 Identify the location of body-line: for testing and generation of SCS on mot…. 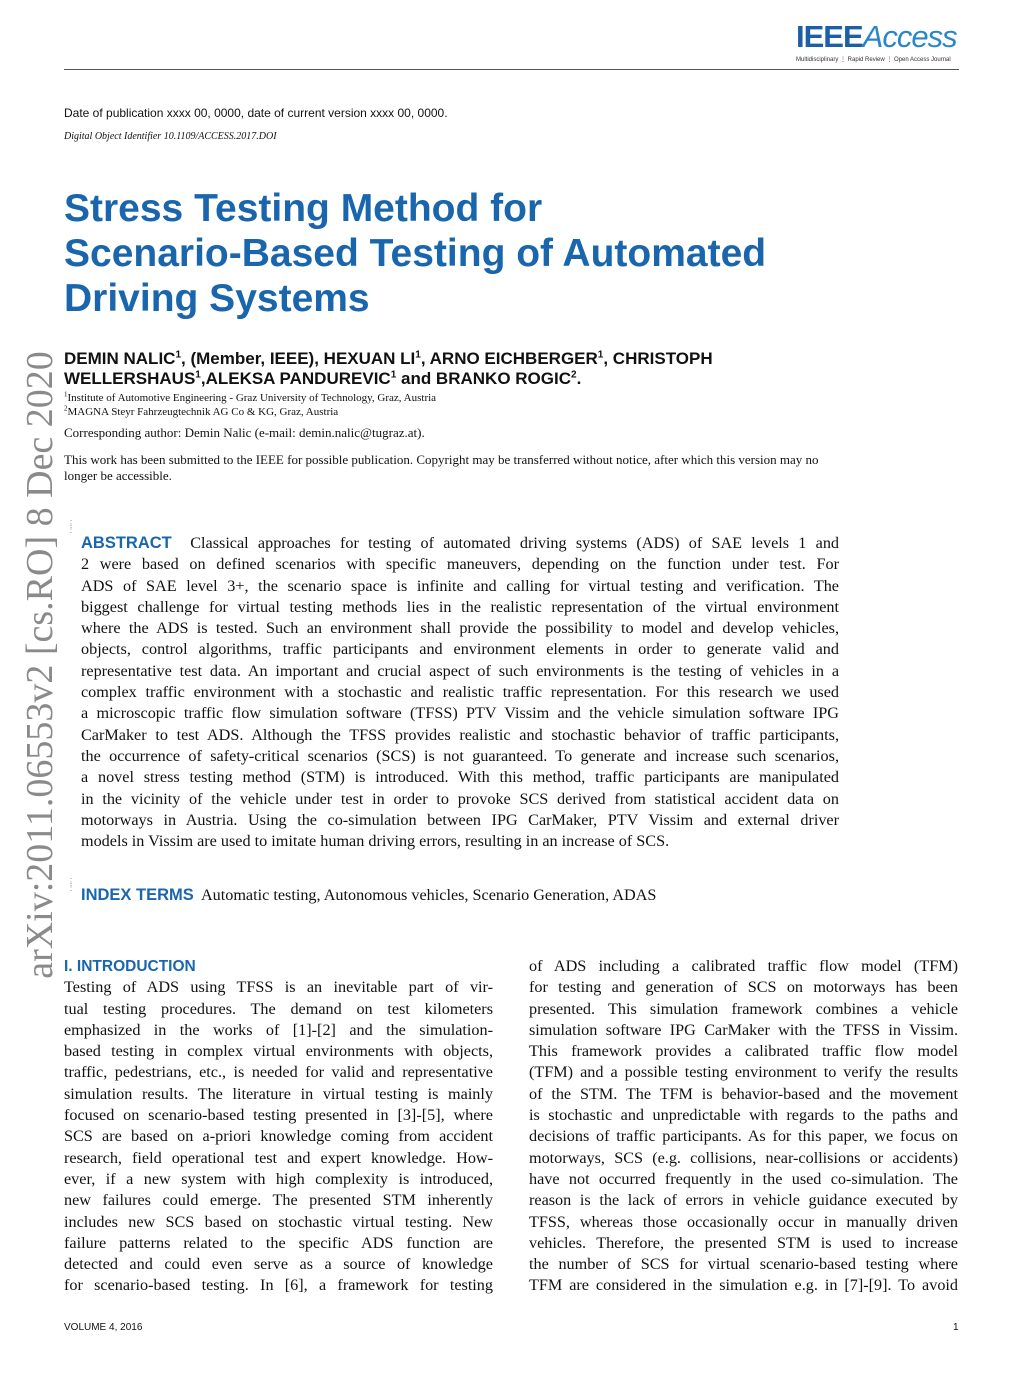
(743, 987).